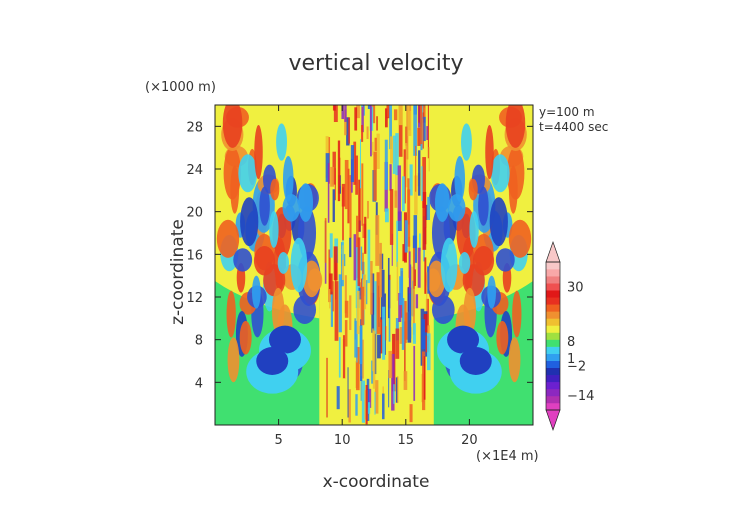  Describe the element at coordinates (376, 482) in the screenshot. I see `x-axis-label: x-coordinate` at that location.